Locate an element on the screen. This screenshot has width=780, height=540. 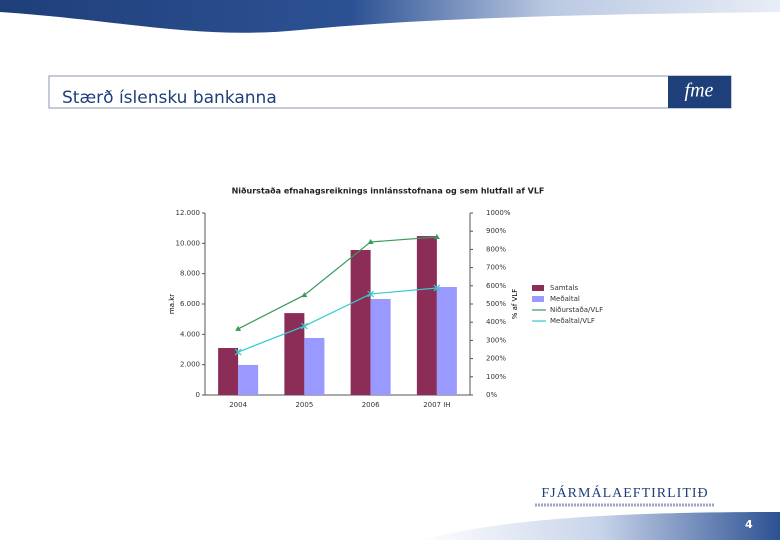
x-tick-label: 2006 is located at coordinates (371, 405).